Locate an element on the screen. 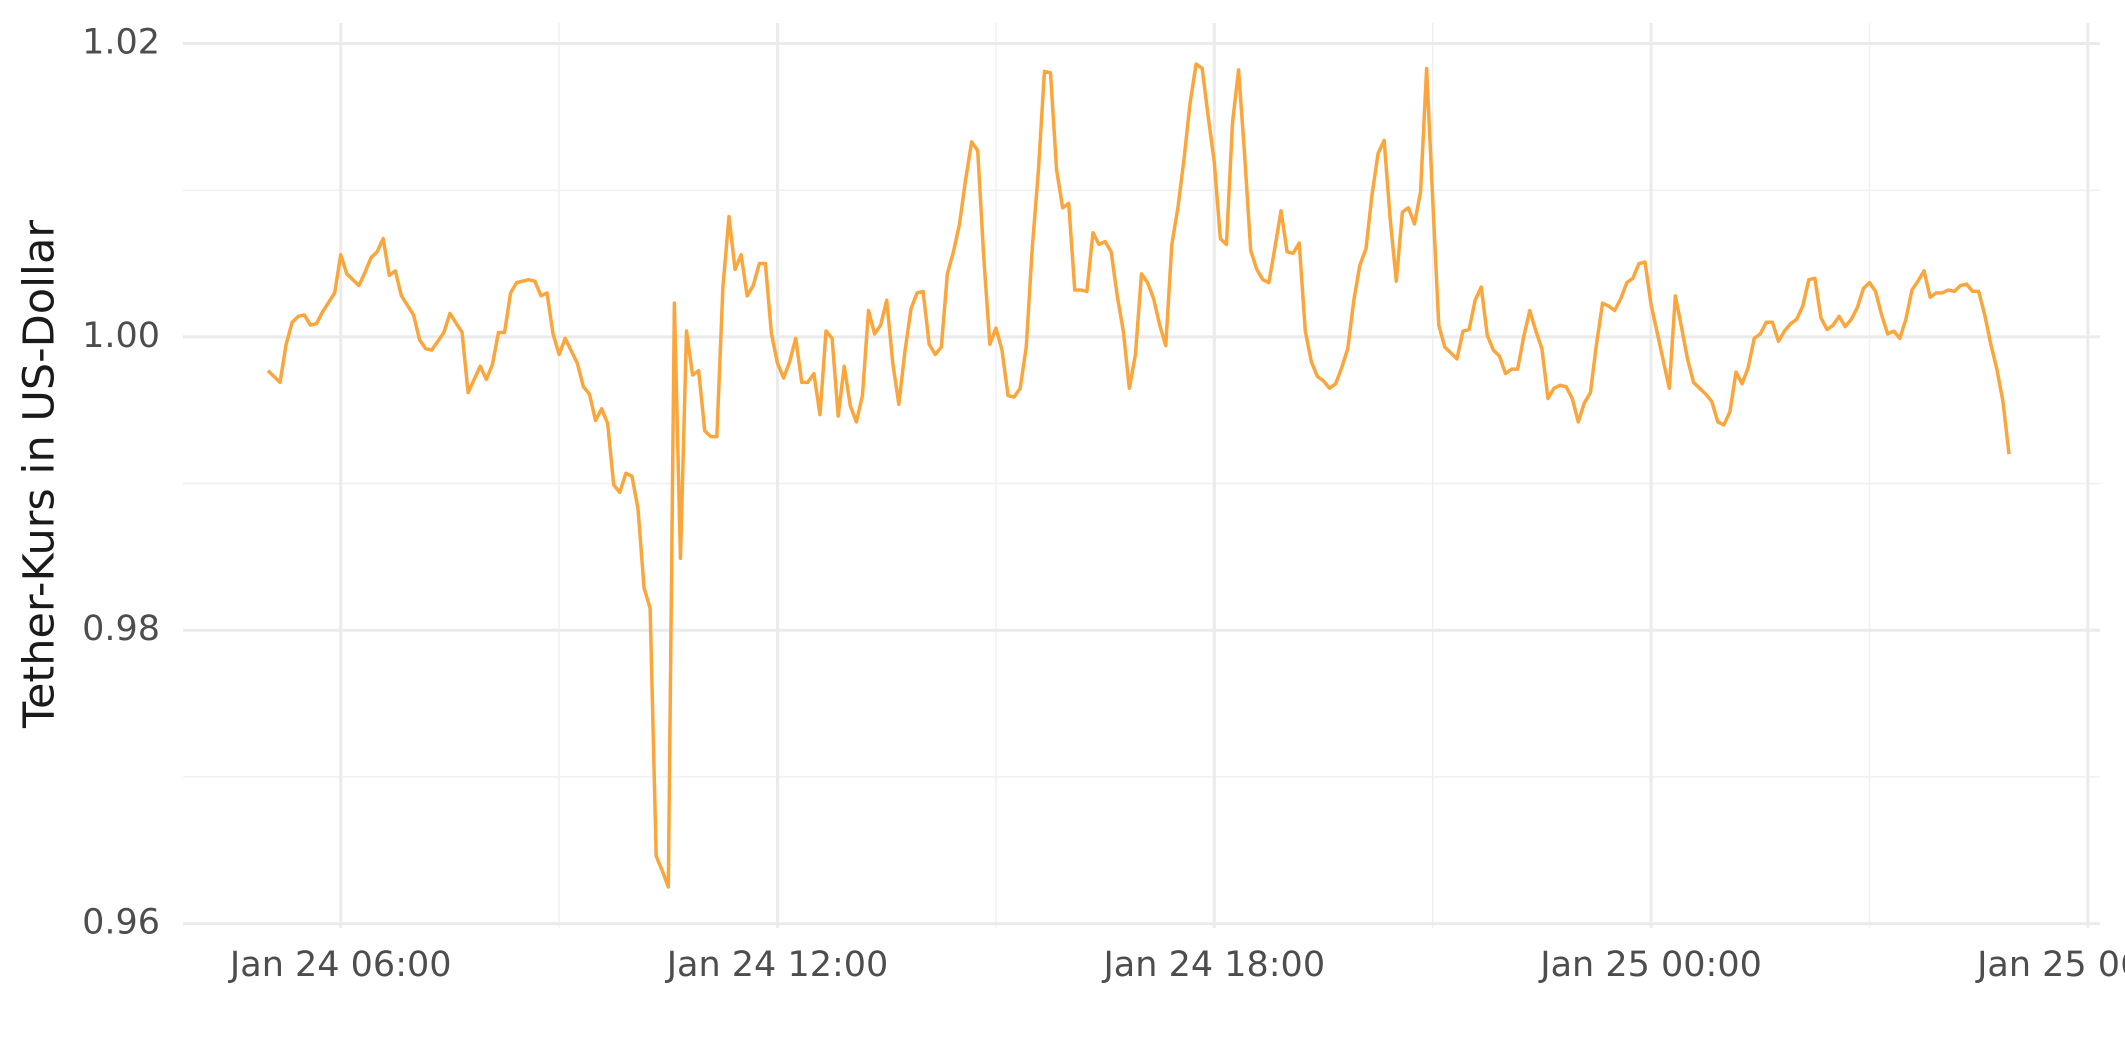 The width and height of the screenshot is (2125, 1062). x-tick-label: Jan 25 06:00 is located at coordinates (2050, 965).